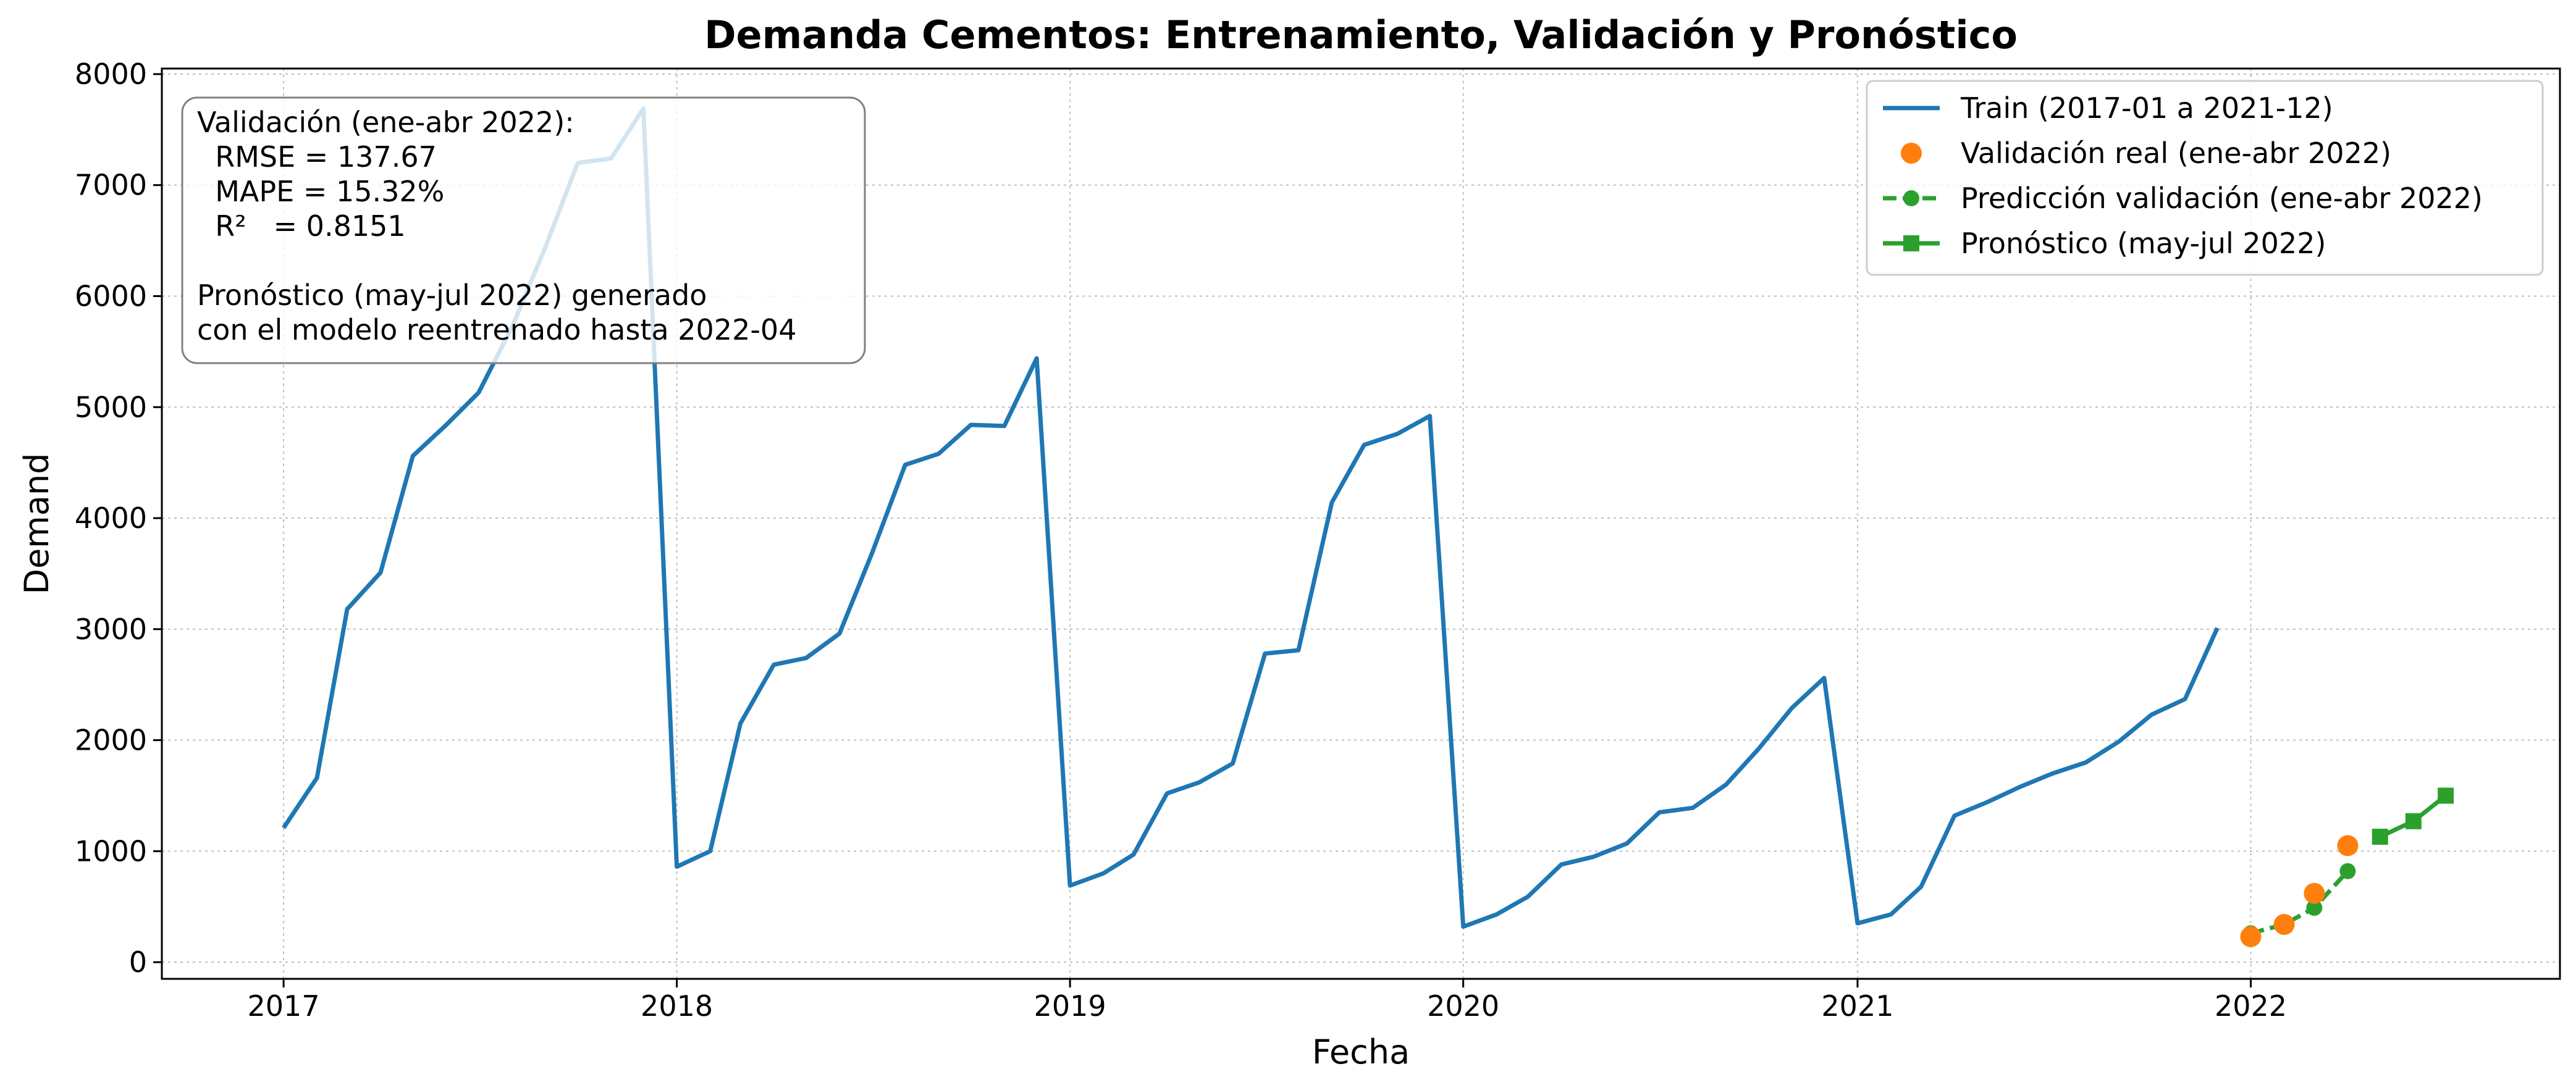 This screenshot has height=1090, width=2576. Describe the element at coordinates (496, 329) in the screenshot. I see `annotation-line: con el modelo reentrenado hasta 2022-04` at that location.